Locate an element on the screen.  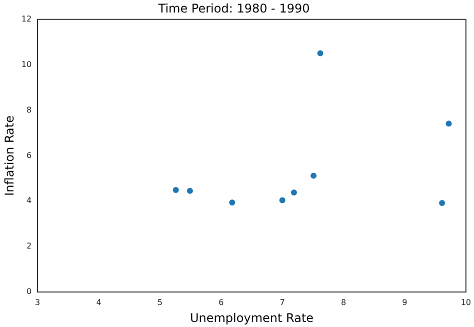
x-tick-label: 5 is located at coordinates (160, 302).